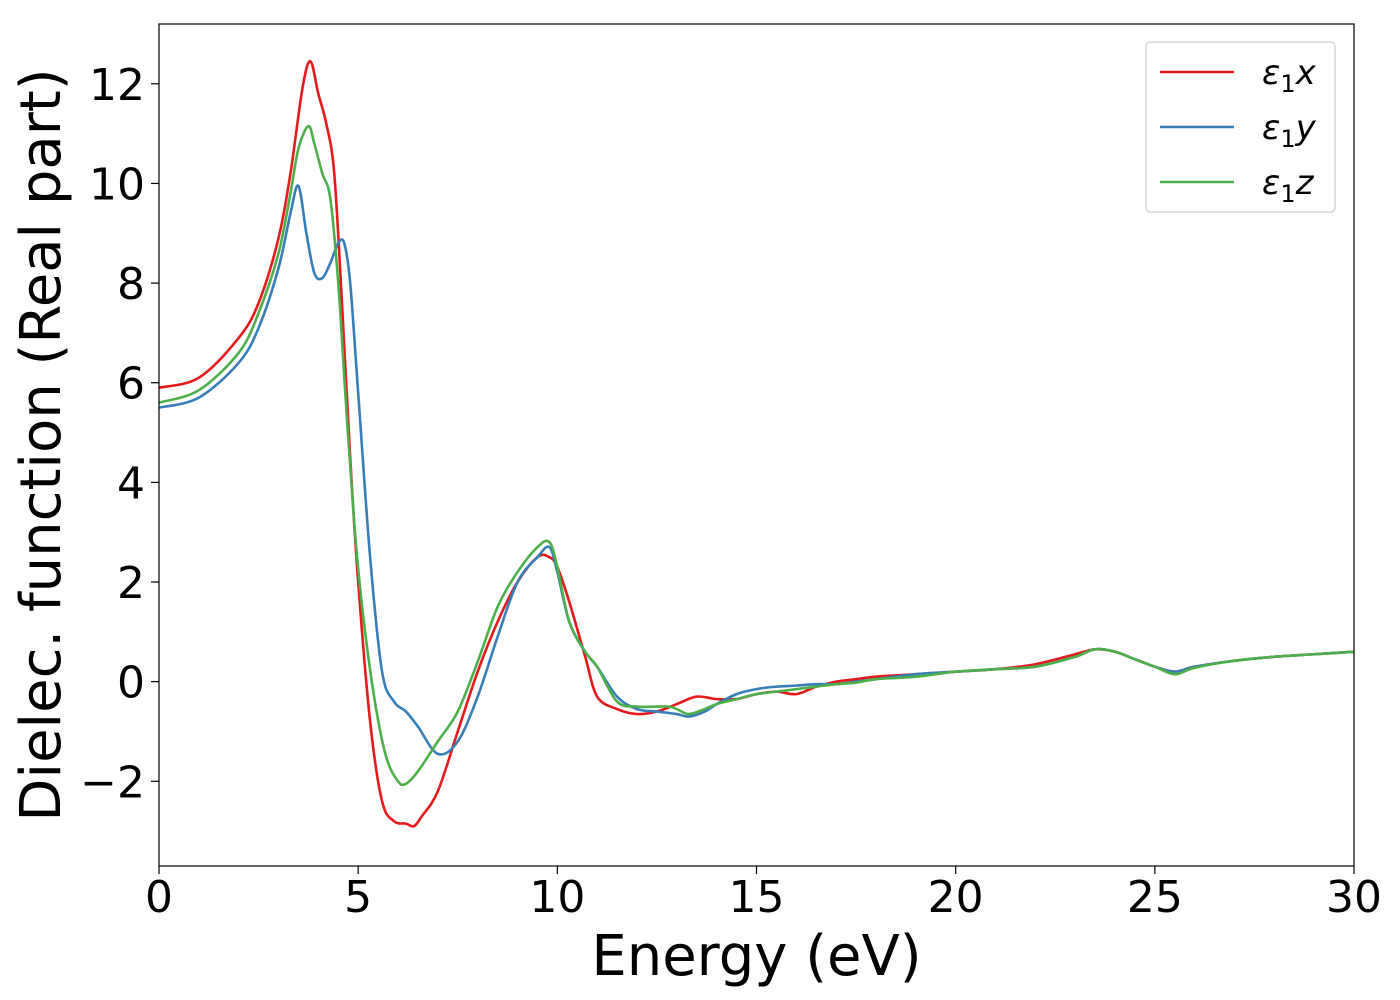 This screenshot has width=1400, height=1000. I want to click on y-tick-label: 6, so click(131, 384).